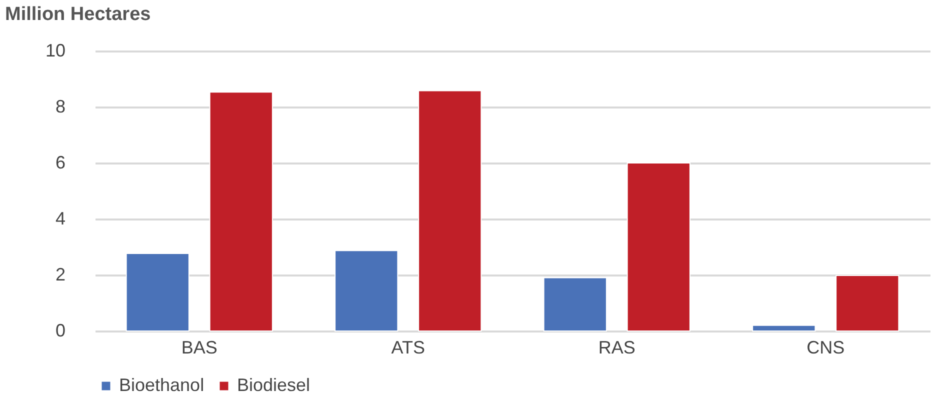 Image resolution: width=935 pixels, height=420 pixels. Describe the element at coordinates (617, 348) in the screenshot. I see `x-tick-label: RAS` at that location.